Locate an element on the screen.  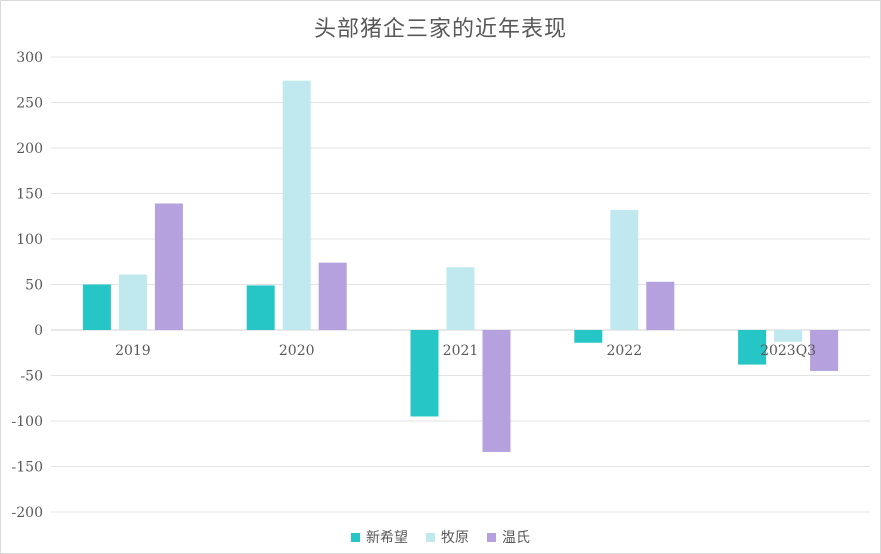
legend-item: 温氏 is located at coordinates (508, 537).